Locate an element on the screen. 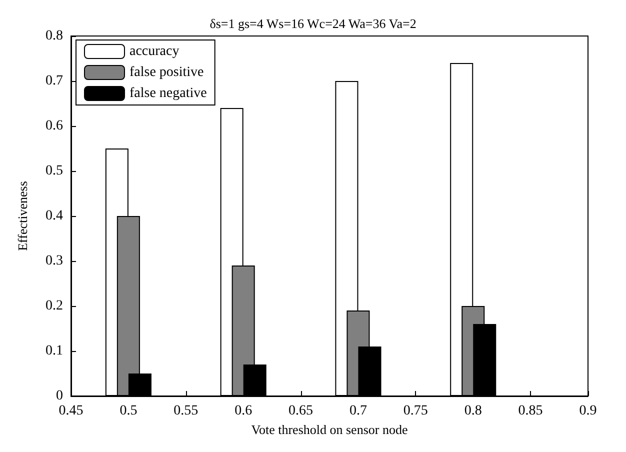 This screenshot has height=452, width=626. y-tick-label: 0.3 is located at coordinates (54, 261).